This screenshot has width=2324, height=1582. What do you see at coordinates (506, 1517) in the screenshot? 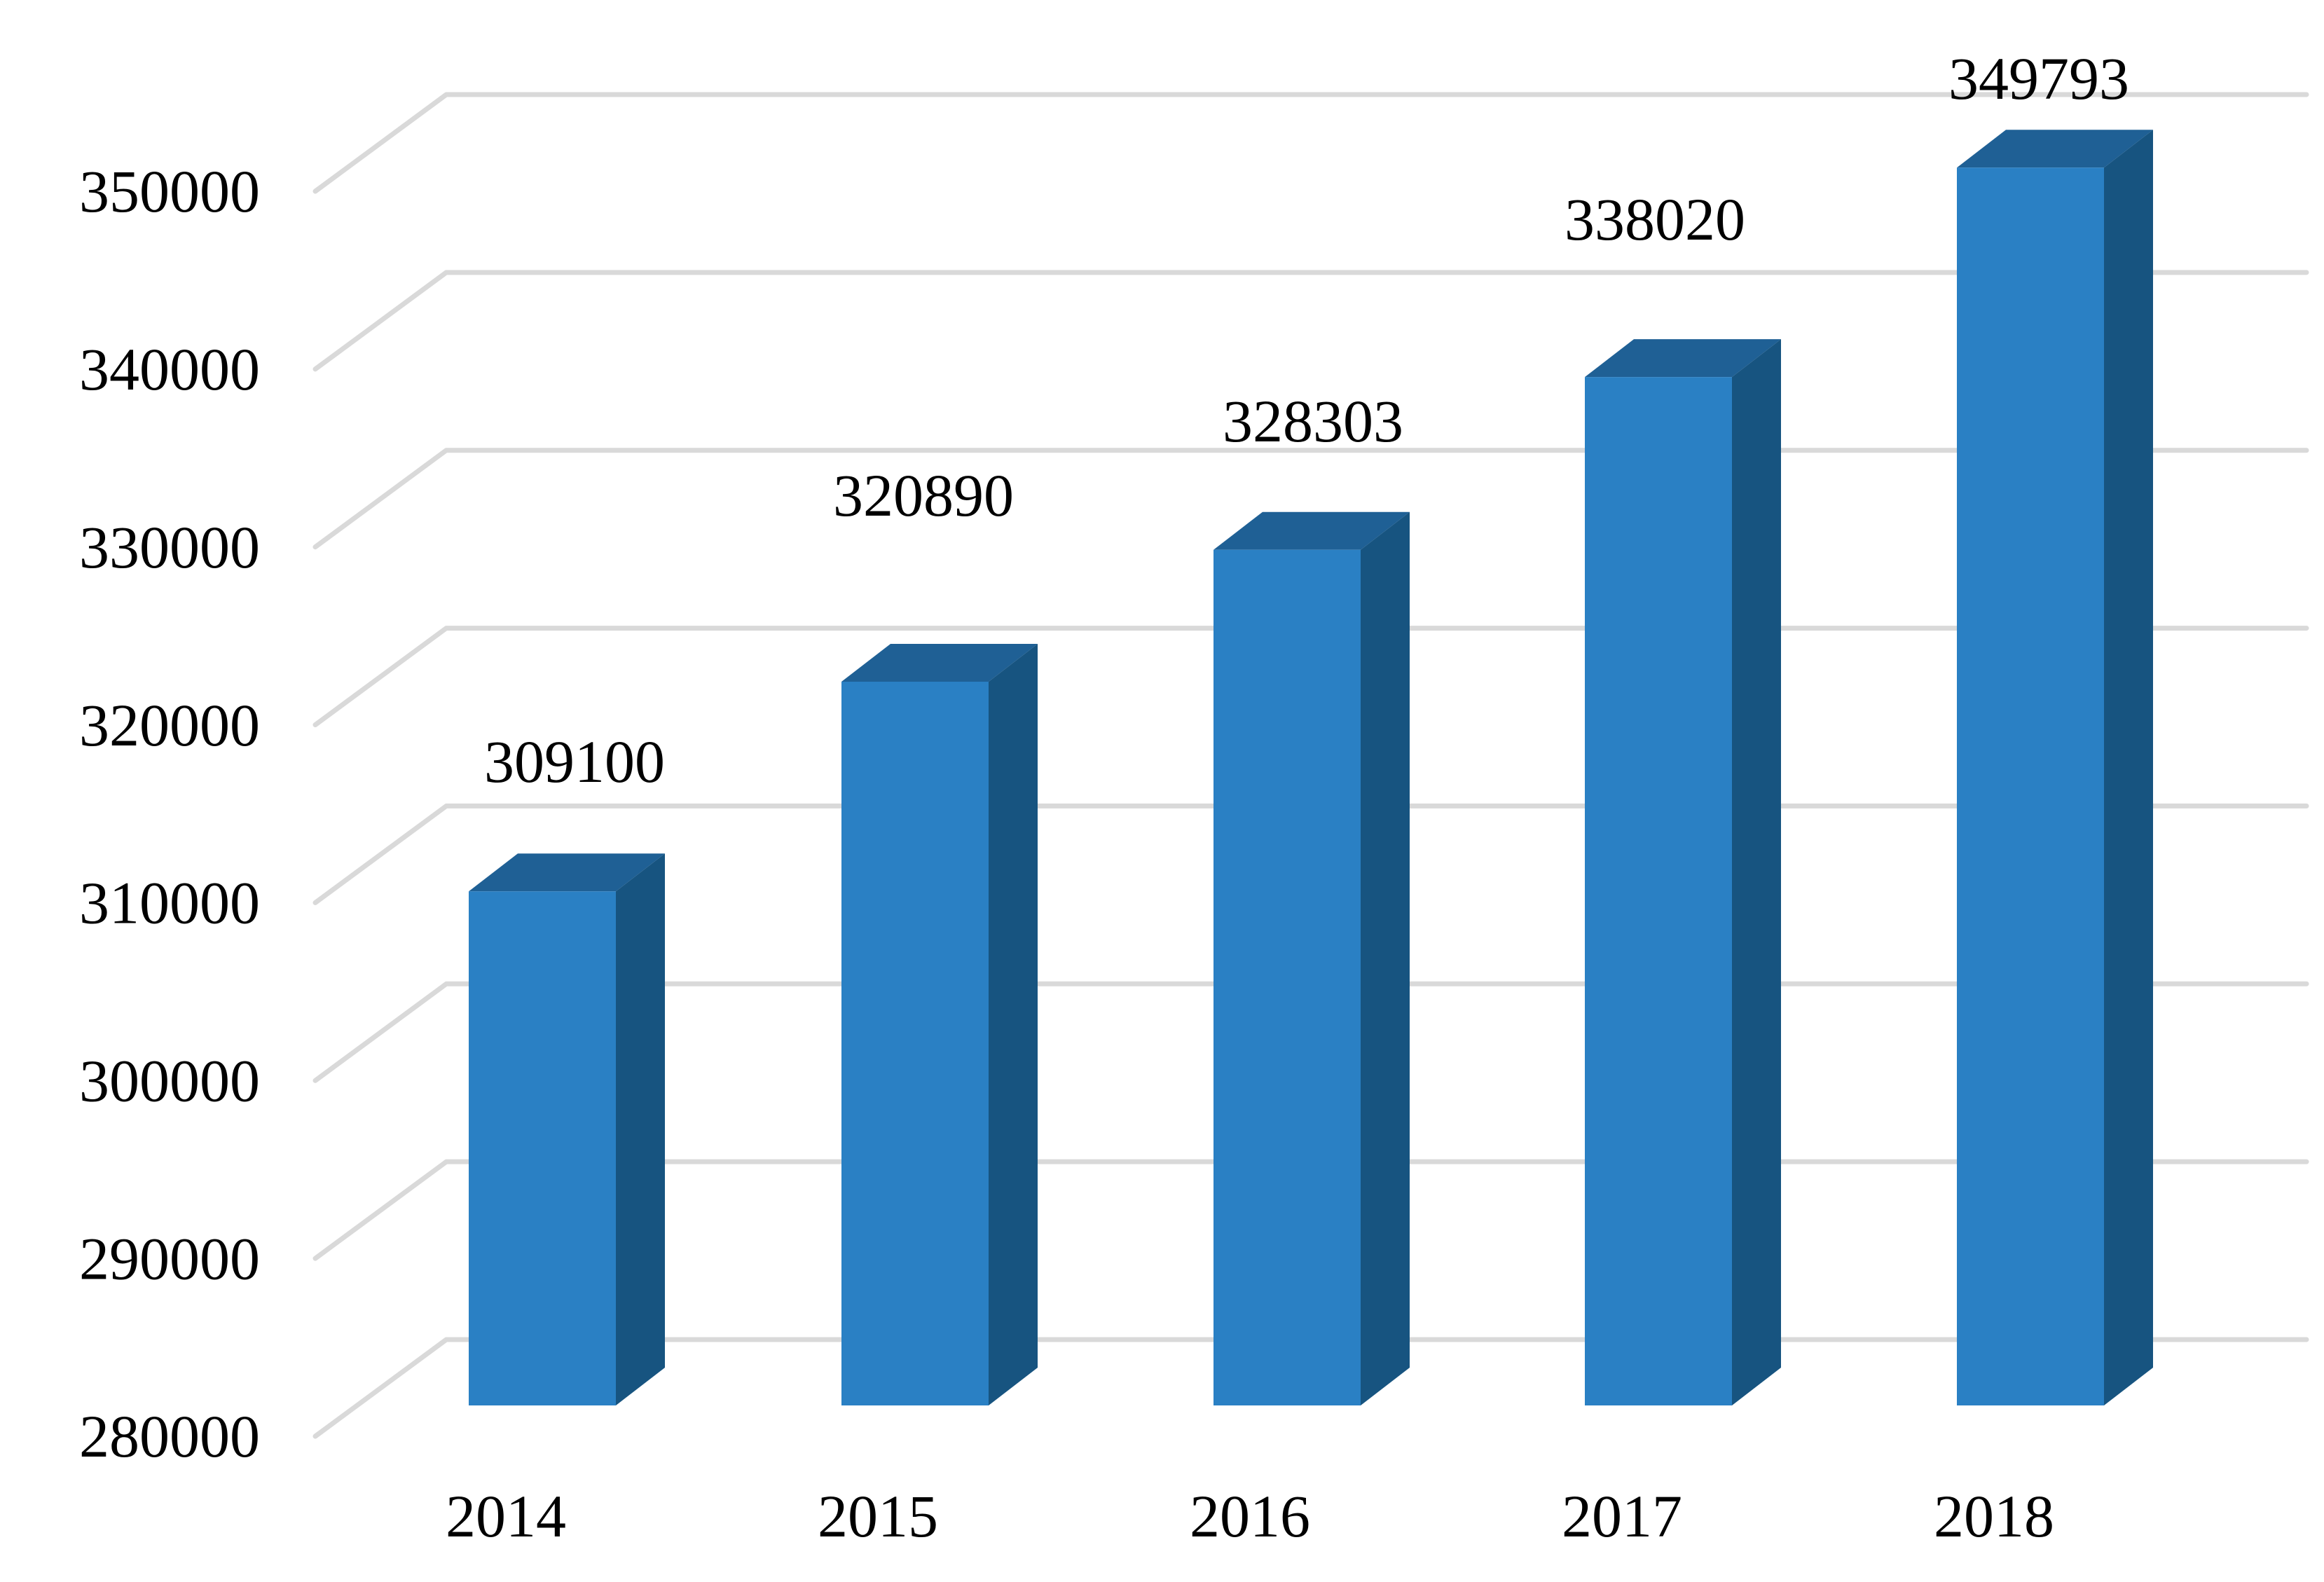
I see `x-tick-label-2014: 2014` at bounding box center [506, 1517].